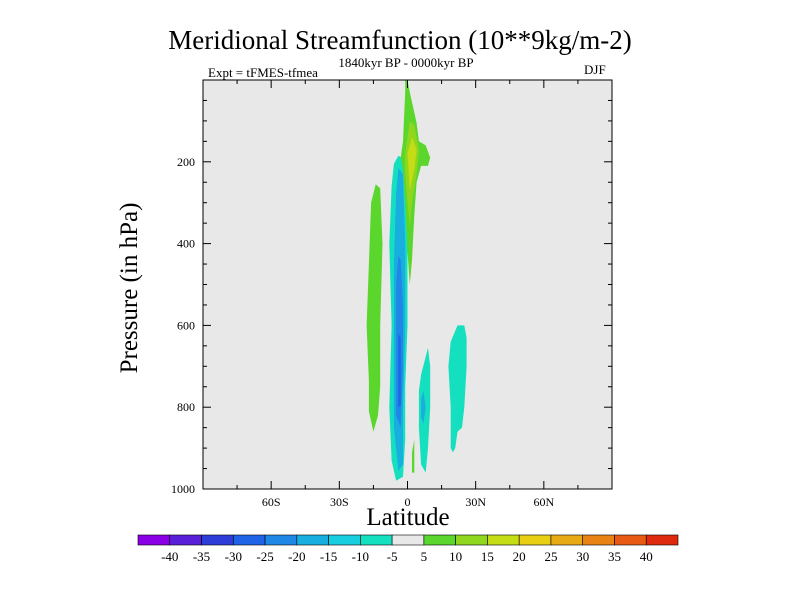 This screenshot has width=800, height=600. I want to click on x-tick-label: 30S, so click(339, 502).